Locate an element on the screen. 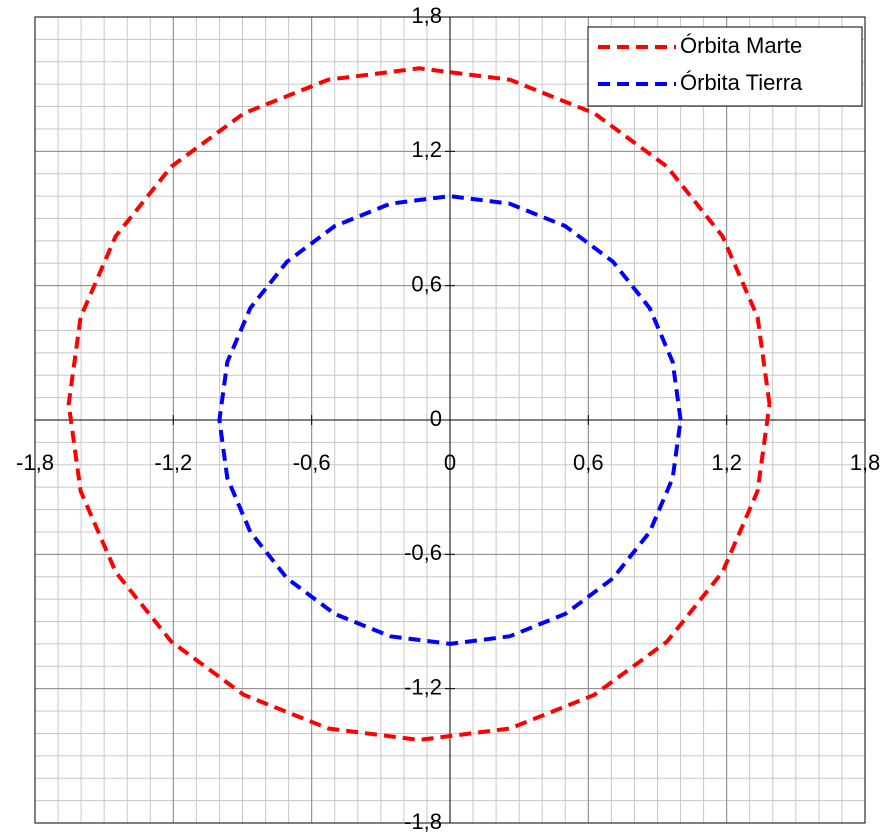  y-tick-label: 1,8 is located at coordinates (426, 15).